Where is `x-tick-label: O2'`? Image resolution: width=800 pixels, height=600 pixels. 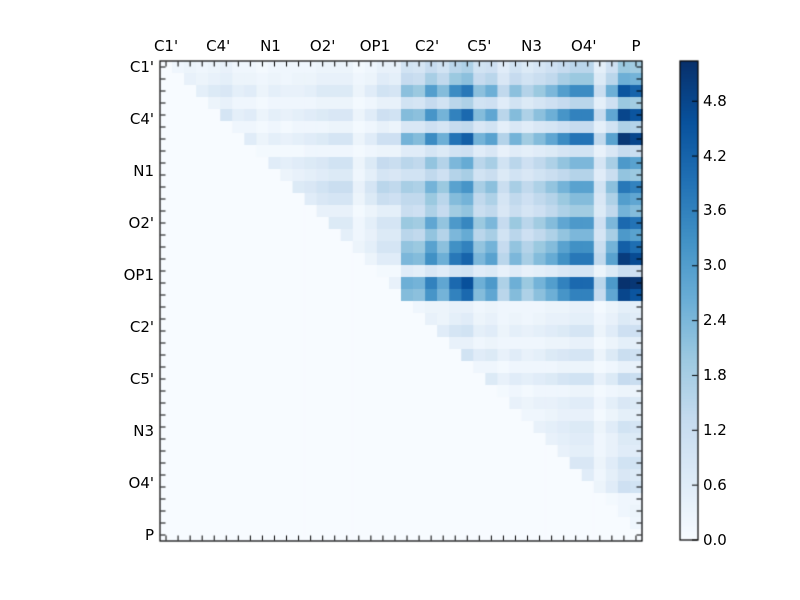 x-tick-label: O2' is located at coordinates (322, 46).